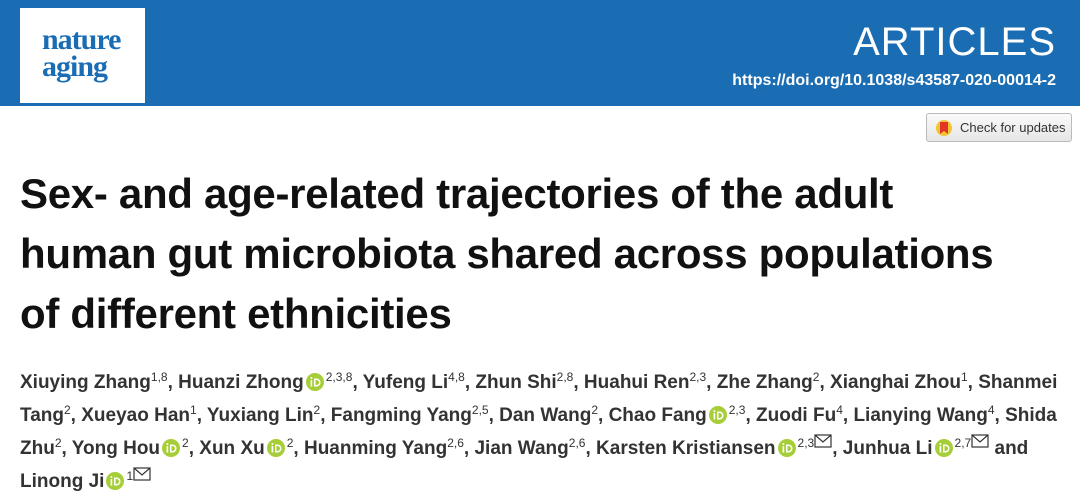  Describe the element at coordinates (241, 382) in the screenshot. I see `author-name: Huanzi Zhong` at that location.